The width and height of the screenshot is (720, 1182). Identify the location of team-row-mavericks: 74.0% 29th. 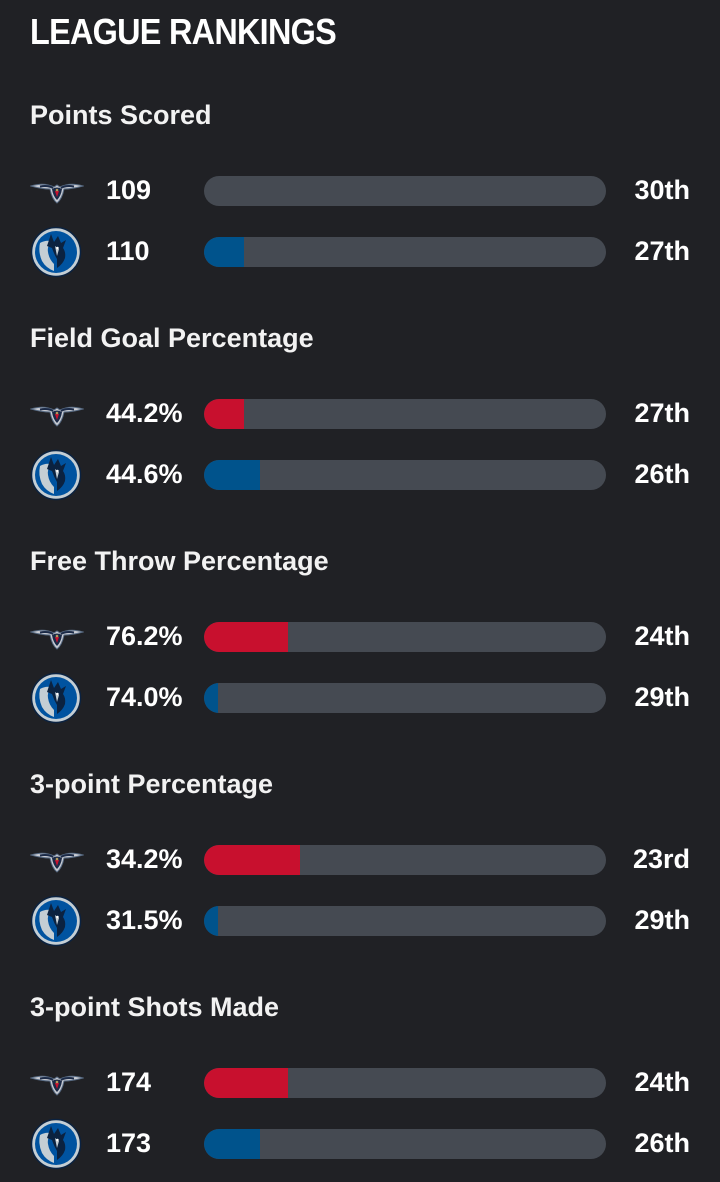
(360, 697).